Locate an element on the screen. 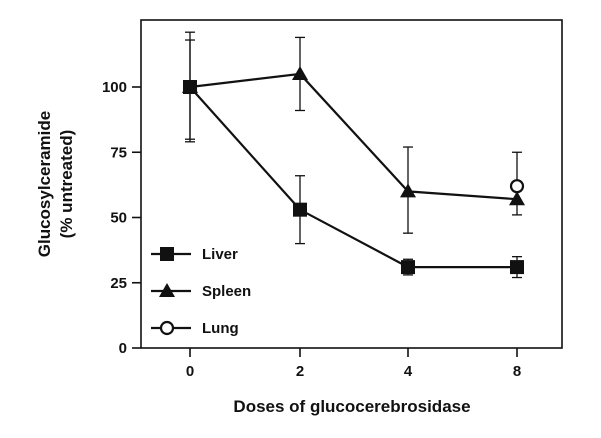 Image resolution: width=601 pixels, height=438 pixels. legend-label-lung: Lung is located at coordinates (220, 328).